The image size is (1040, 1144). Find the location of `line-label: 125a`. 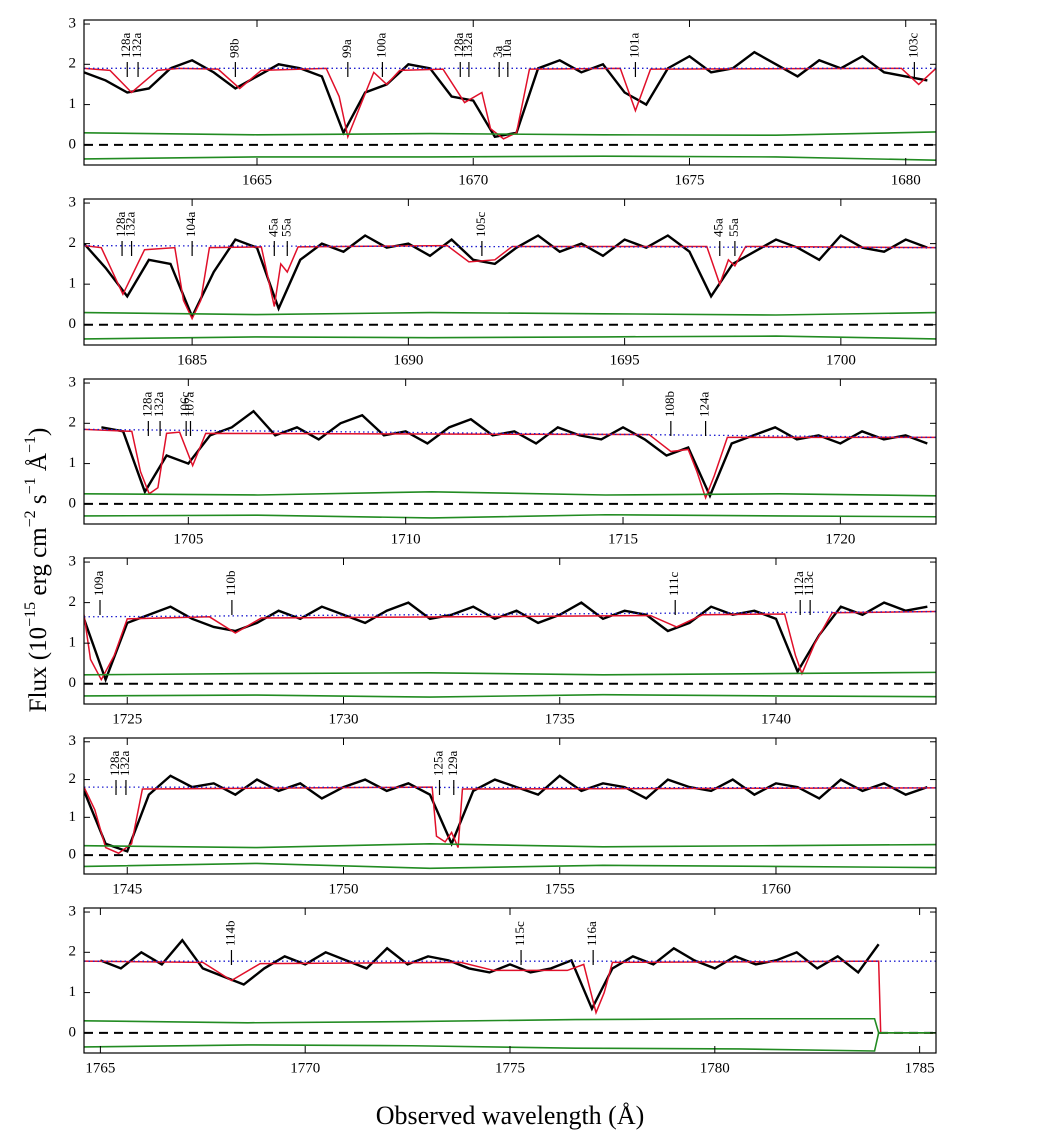

line-label: 125a is located at coordinates (437, 764).